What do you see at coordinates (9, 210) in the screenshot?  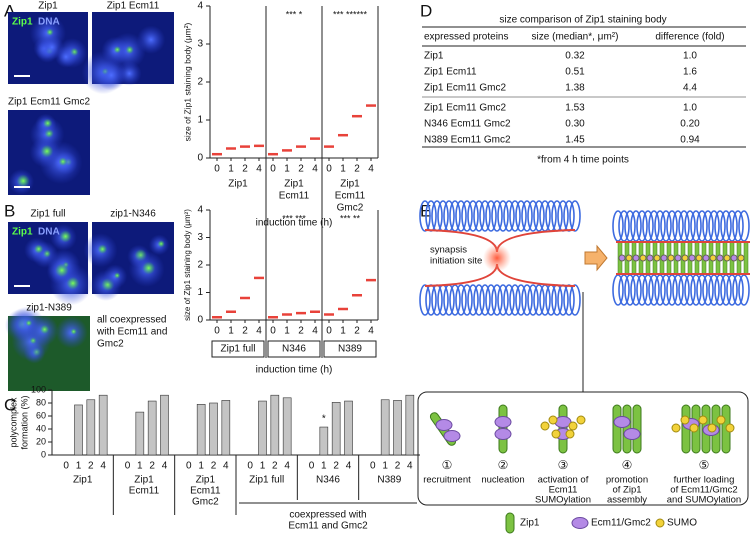 I see `panel-label: B` at bounding box center [9, 210].